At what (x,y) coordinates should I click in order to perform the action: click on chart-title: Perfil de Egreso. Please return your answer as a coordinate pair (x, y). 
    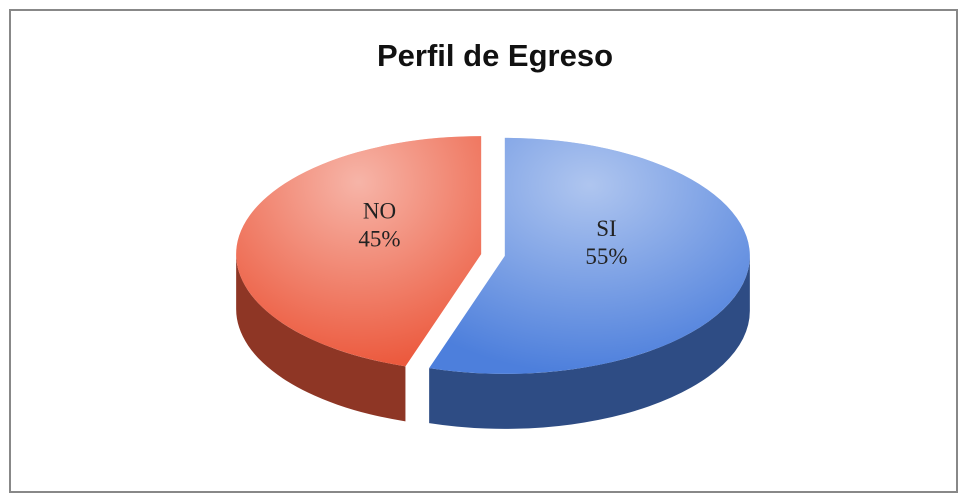
    Looking at the image, I should click on (495, 55).